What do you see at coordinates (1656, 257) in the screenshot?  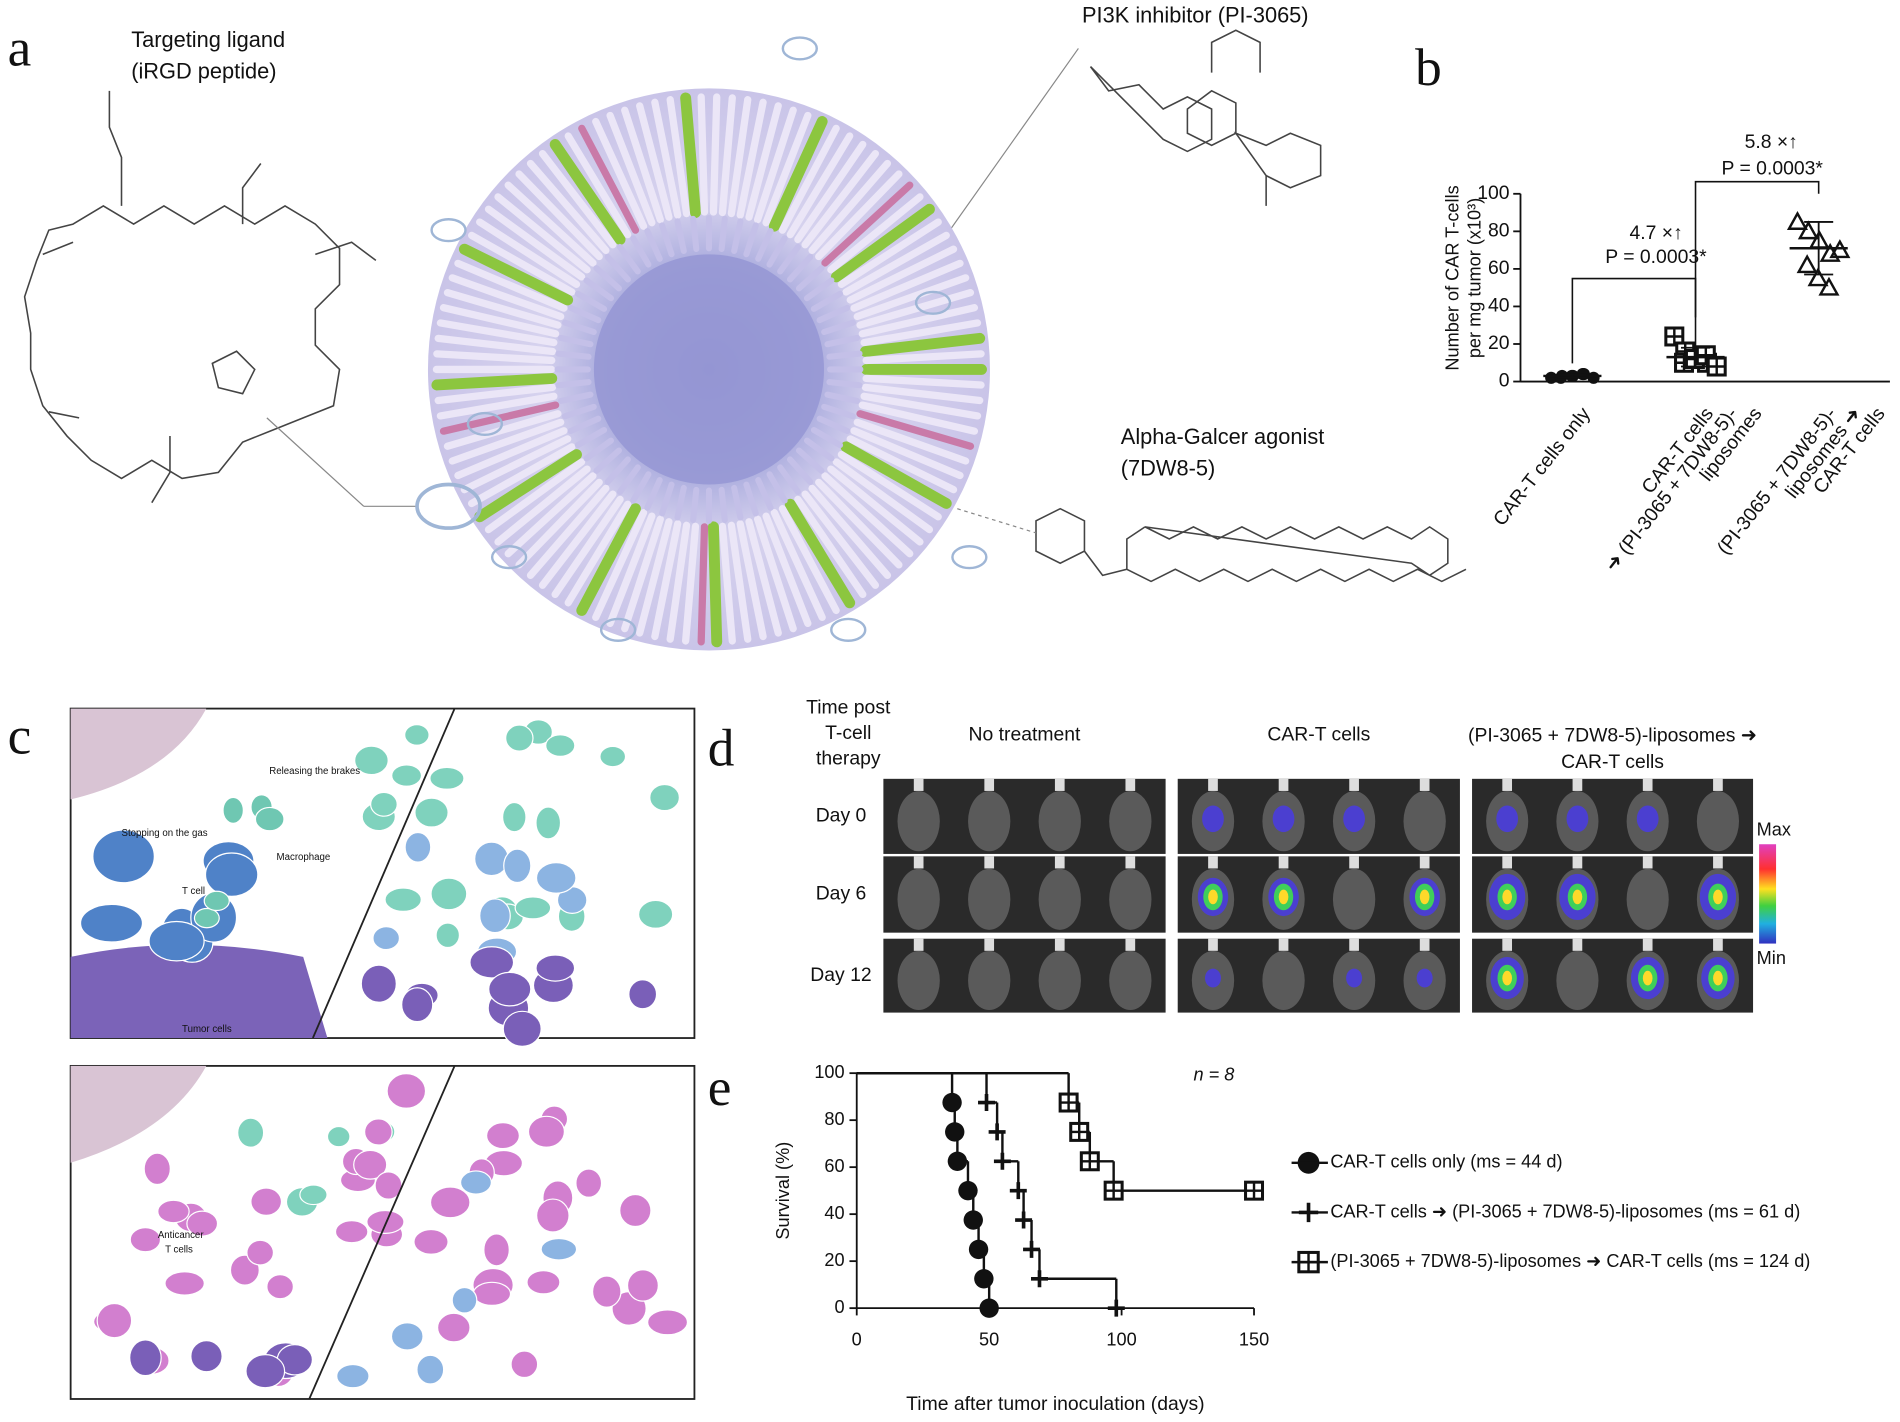 I see `comparison-label: P = 0.0003*` at bounding box center [1656, 257].